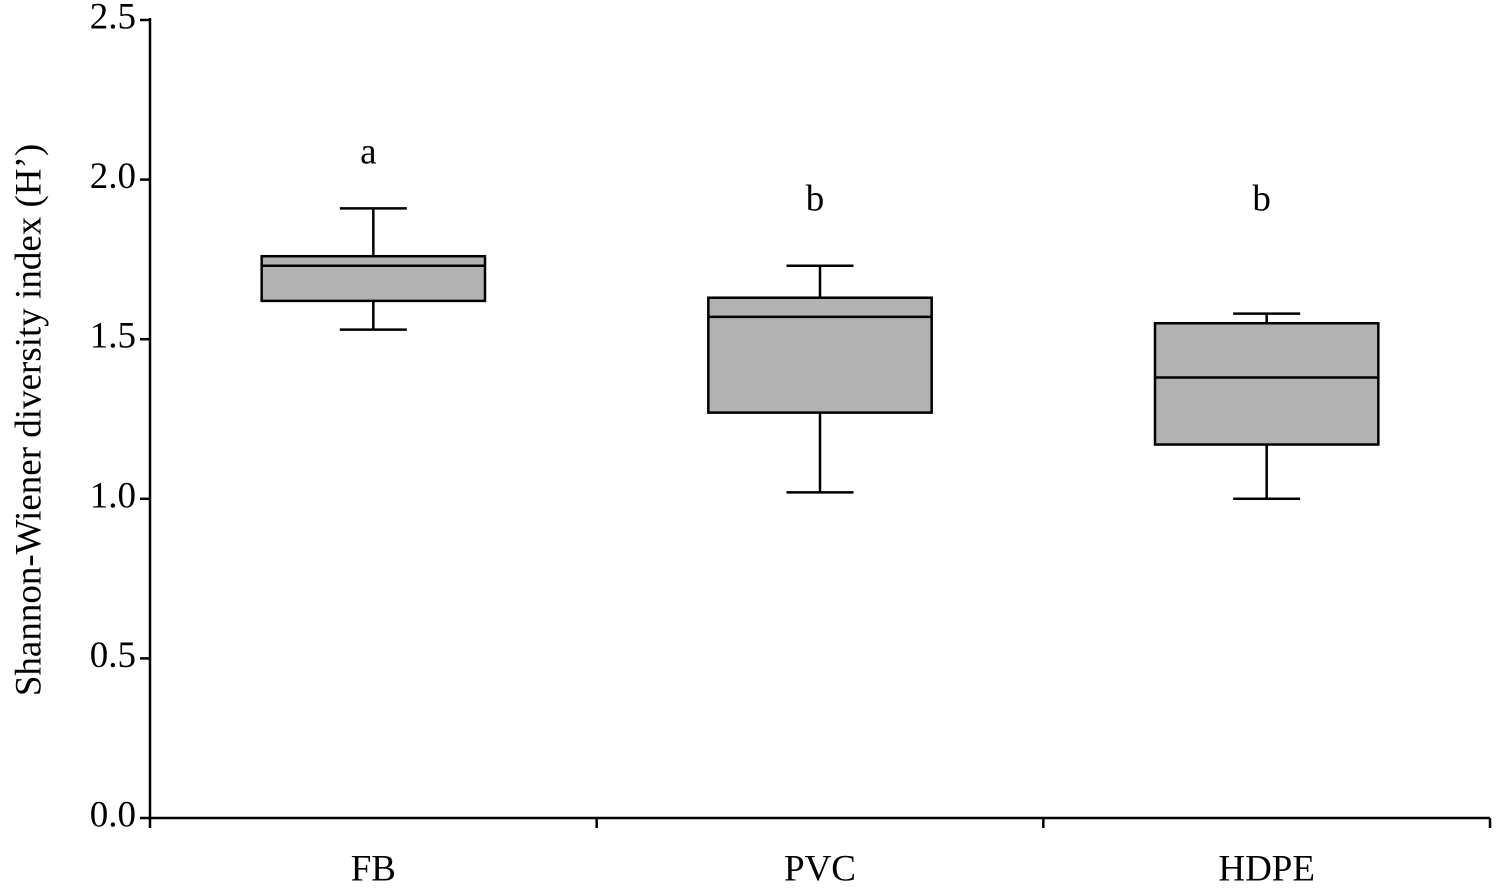 The image size is (1496, 888). What do you see at coordinates (113, 495) in the screenshot?
I see `y-tick-label: 1.0` at bounding box center [113, 495].